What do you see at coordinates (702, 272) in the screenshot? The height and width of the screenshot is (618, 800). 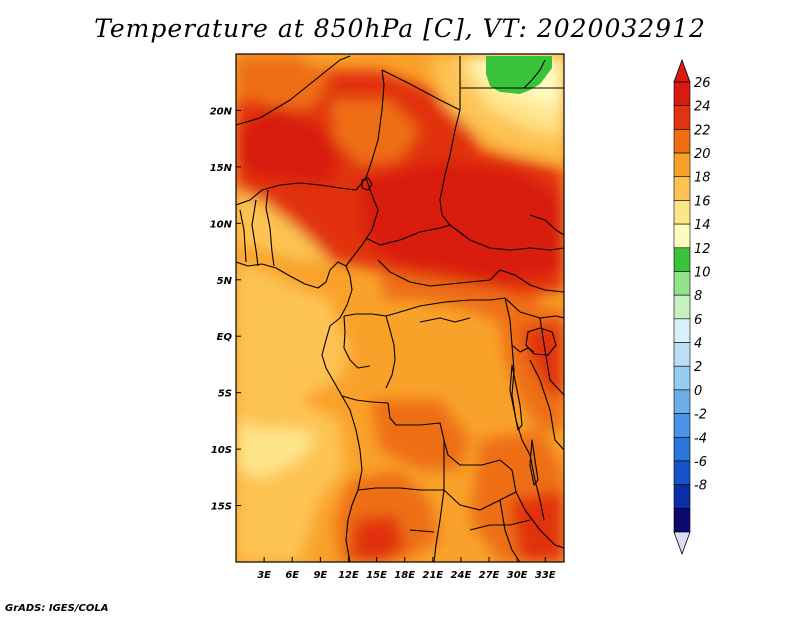 I see `colorbar-label: 10` at bounding box center [702, 272].